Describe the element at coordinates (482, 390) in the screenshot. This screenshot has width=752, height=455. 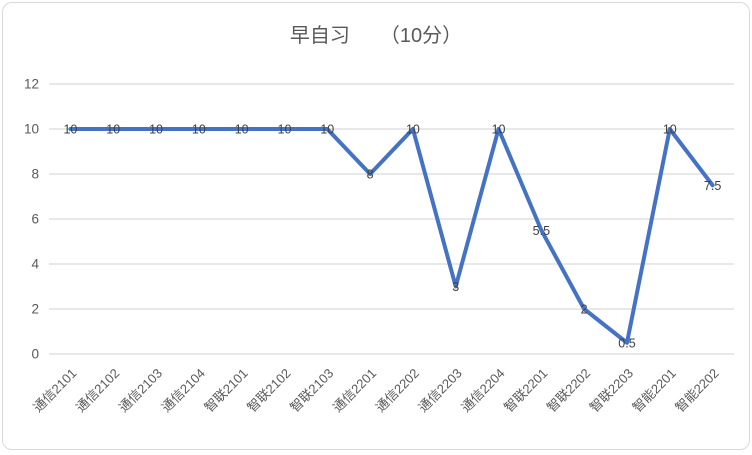
I see `x-axis-label: 通信2204` at that location.